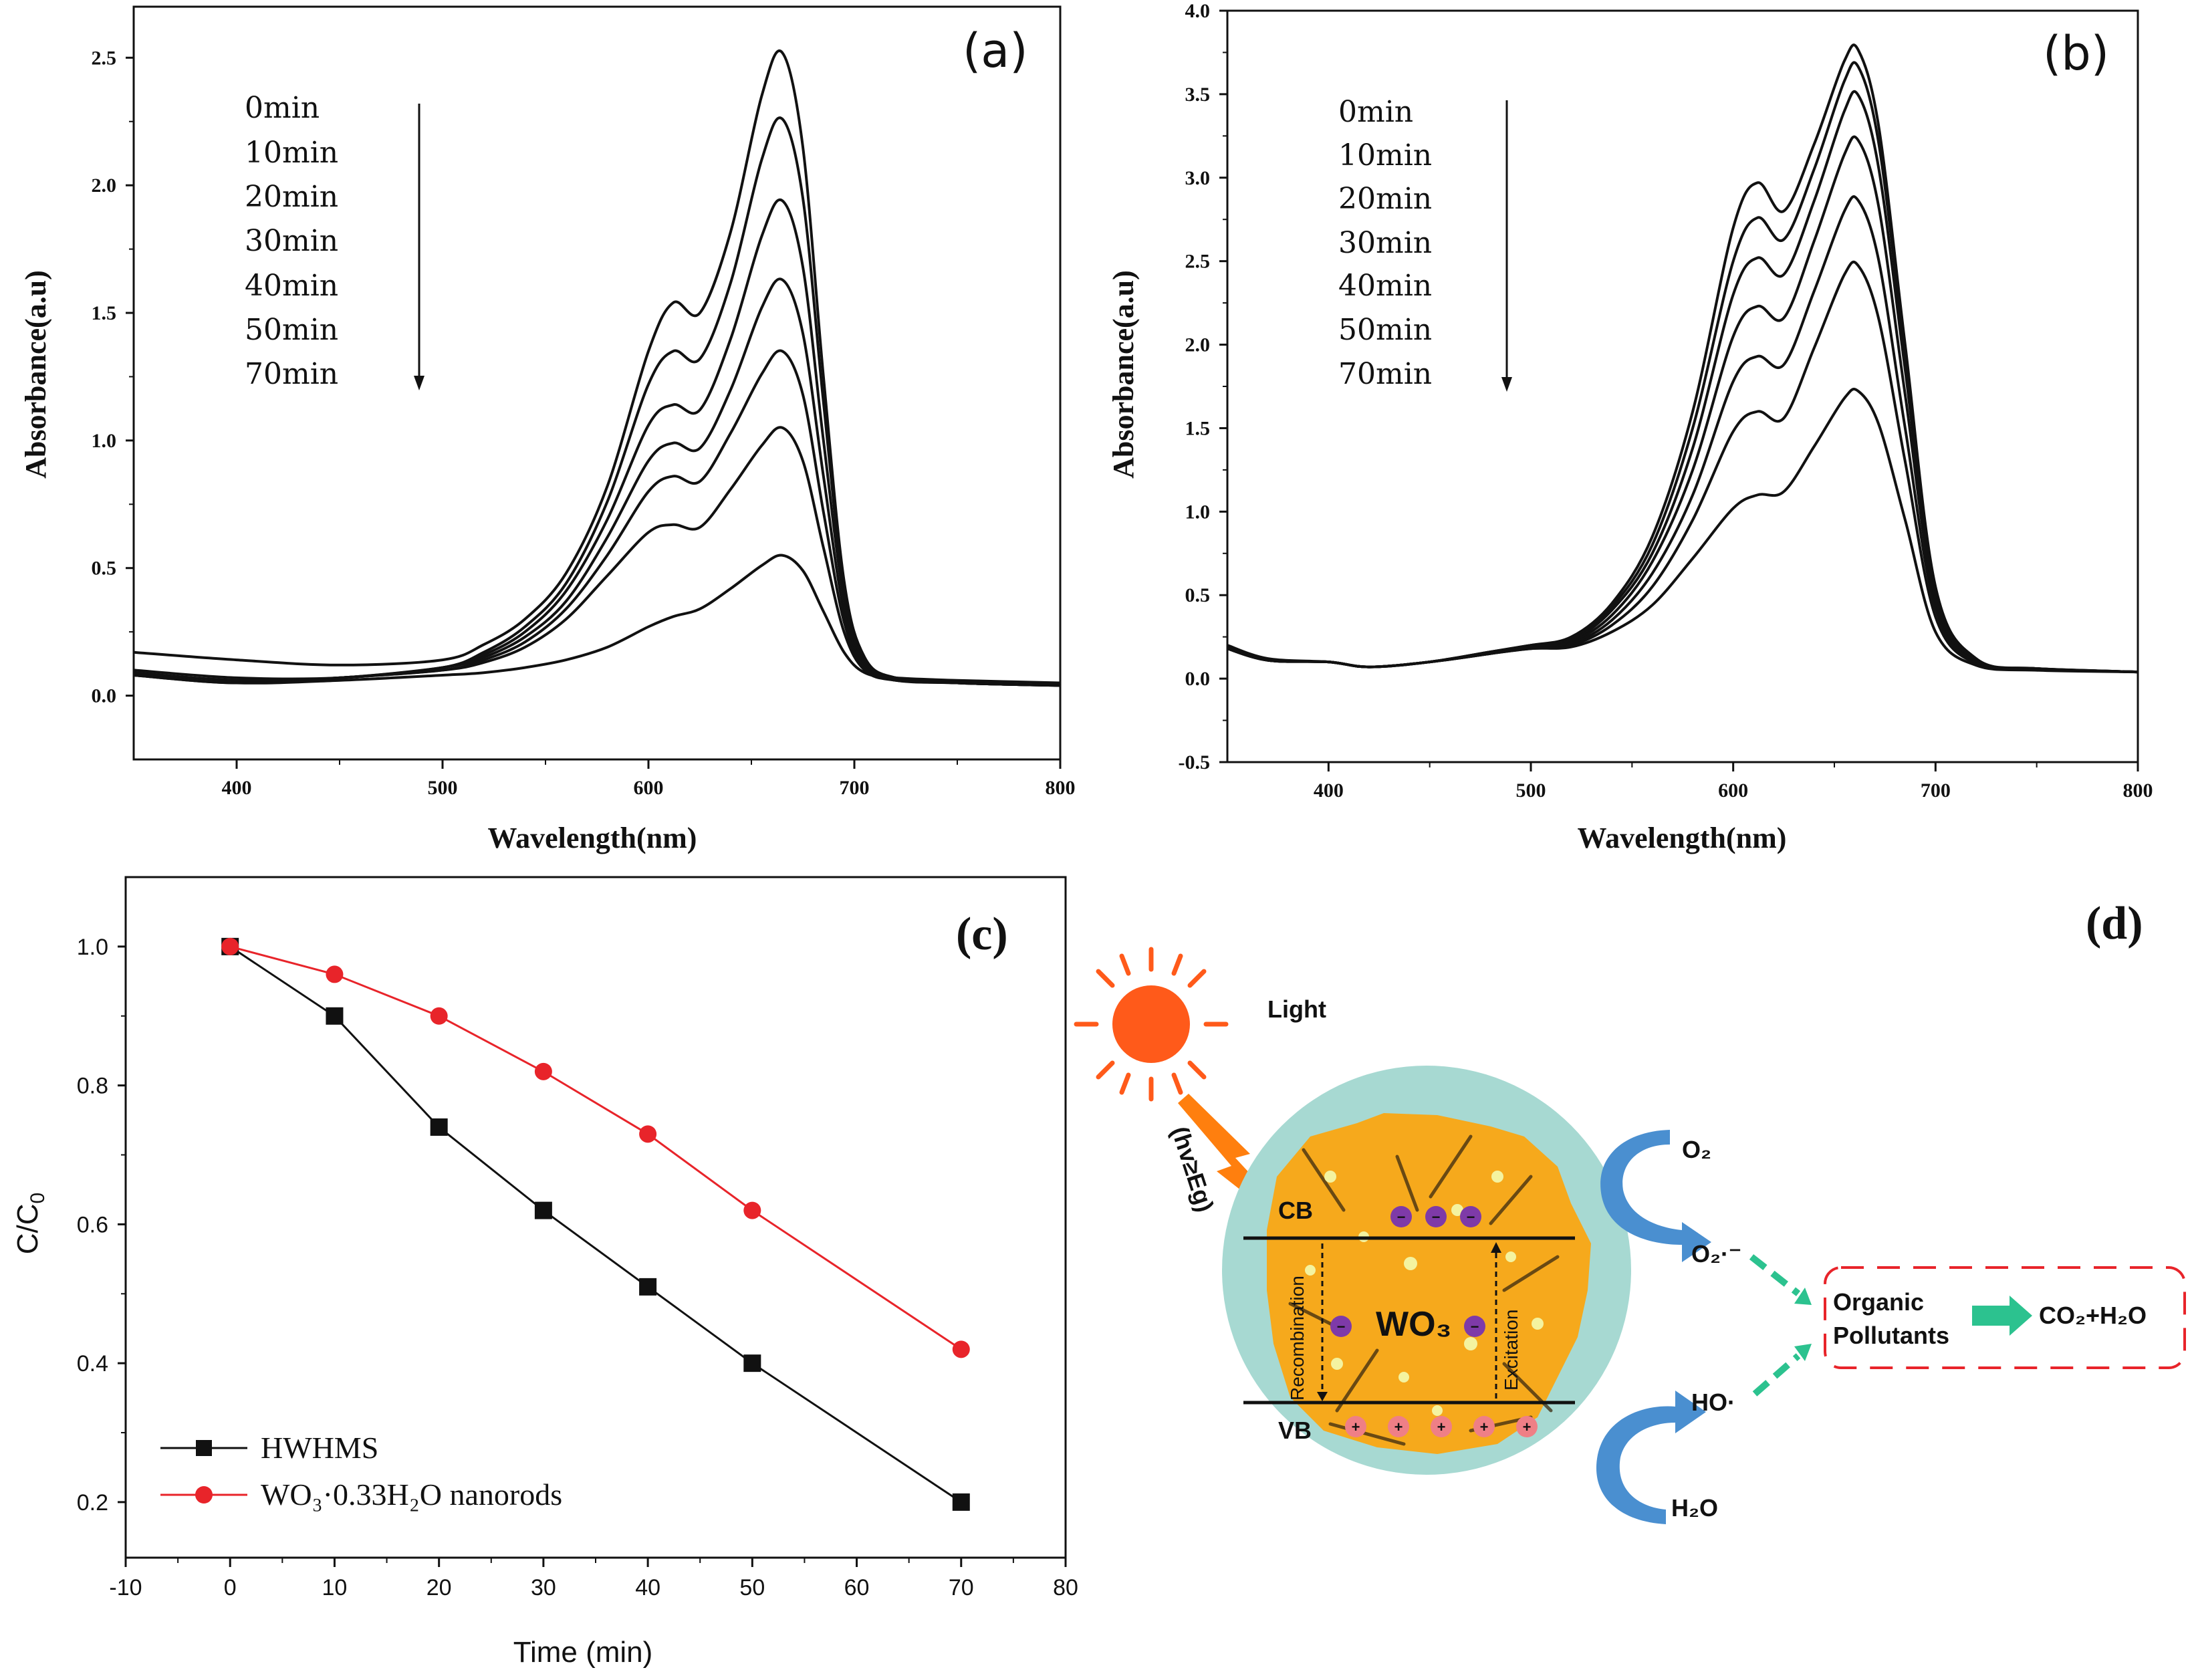 This screenshot has height=1680, width=2190. What do you see at coordinates (1198, 679) in the screenshot?
I see `panel-b-y-tick-label-0.0: 0.0` at bounding box center [1198, 679].